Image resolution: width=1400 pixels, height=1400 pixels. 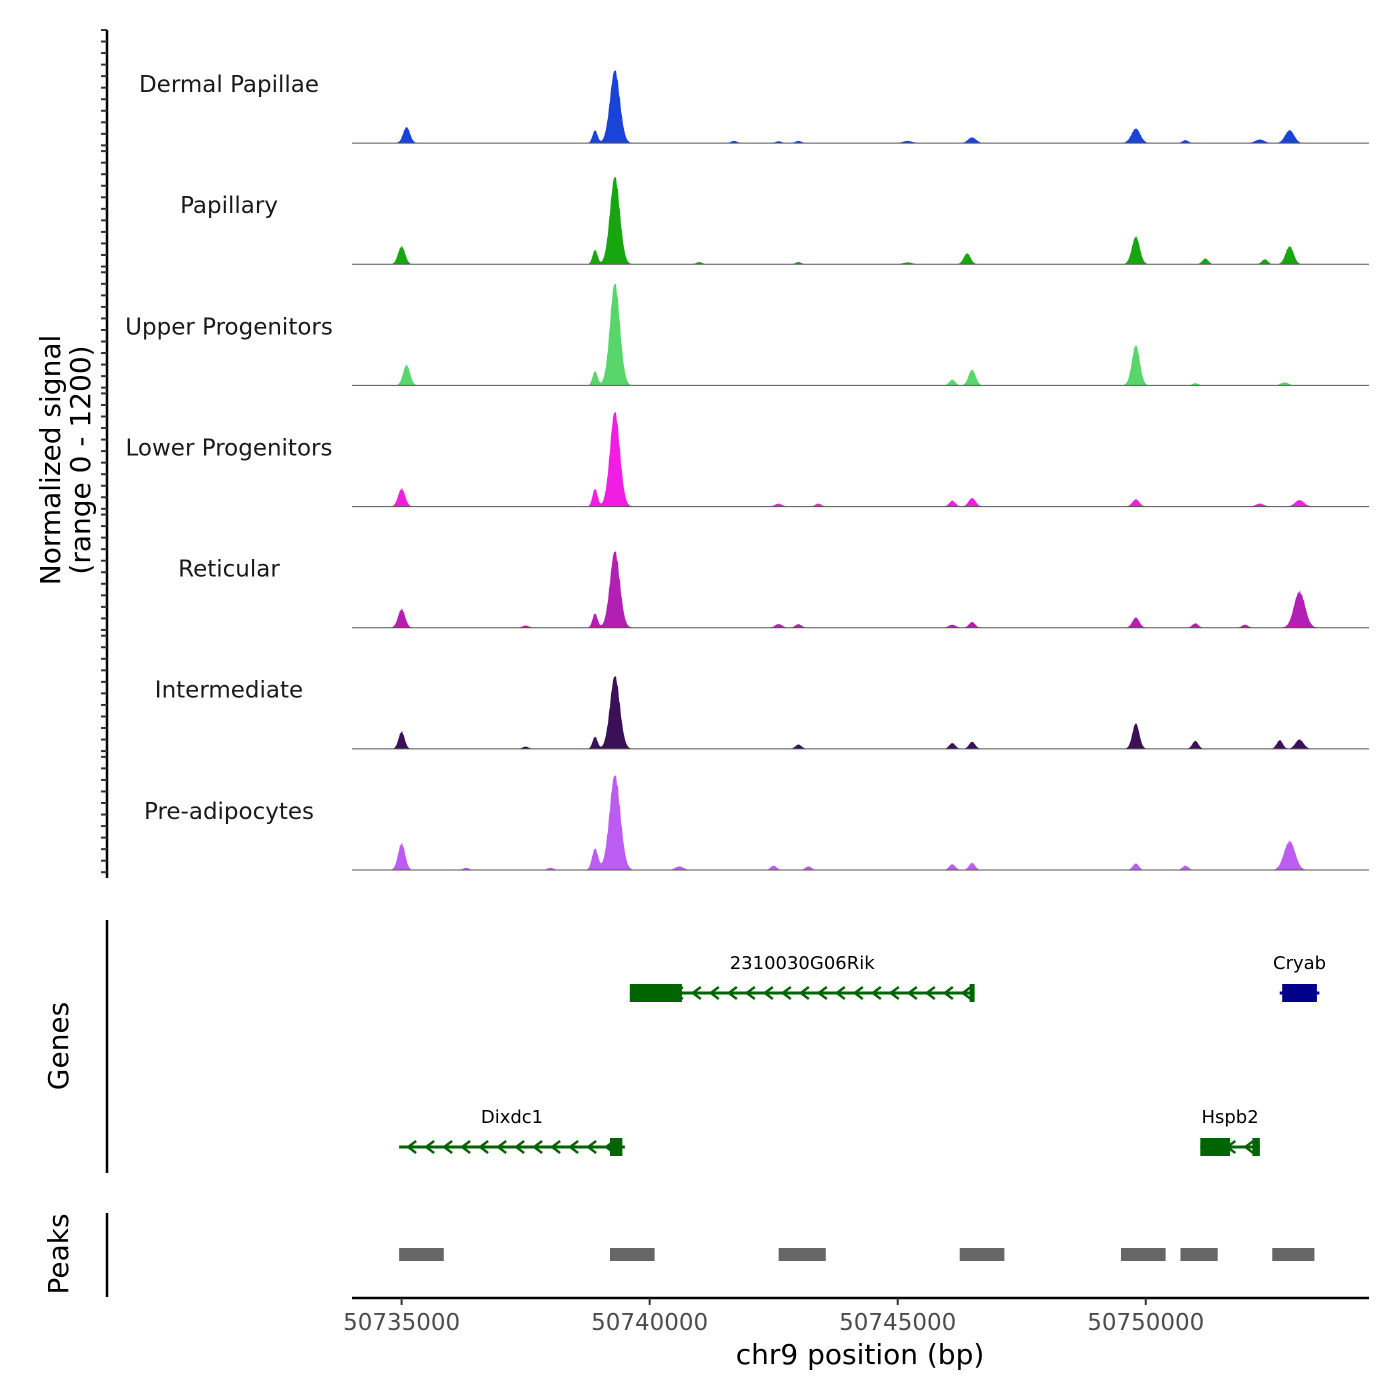 I want to click on y-axis-title: Normalized signal (range 0 - 1200), so click(x=65, y=460).